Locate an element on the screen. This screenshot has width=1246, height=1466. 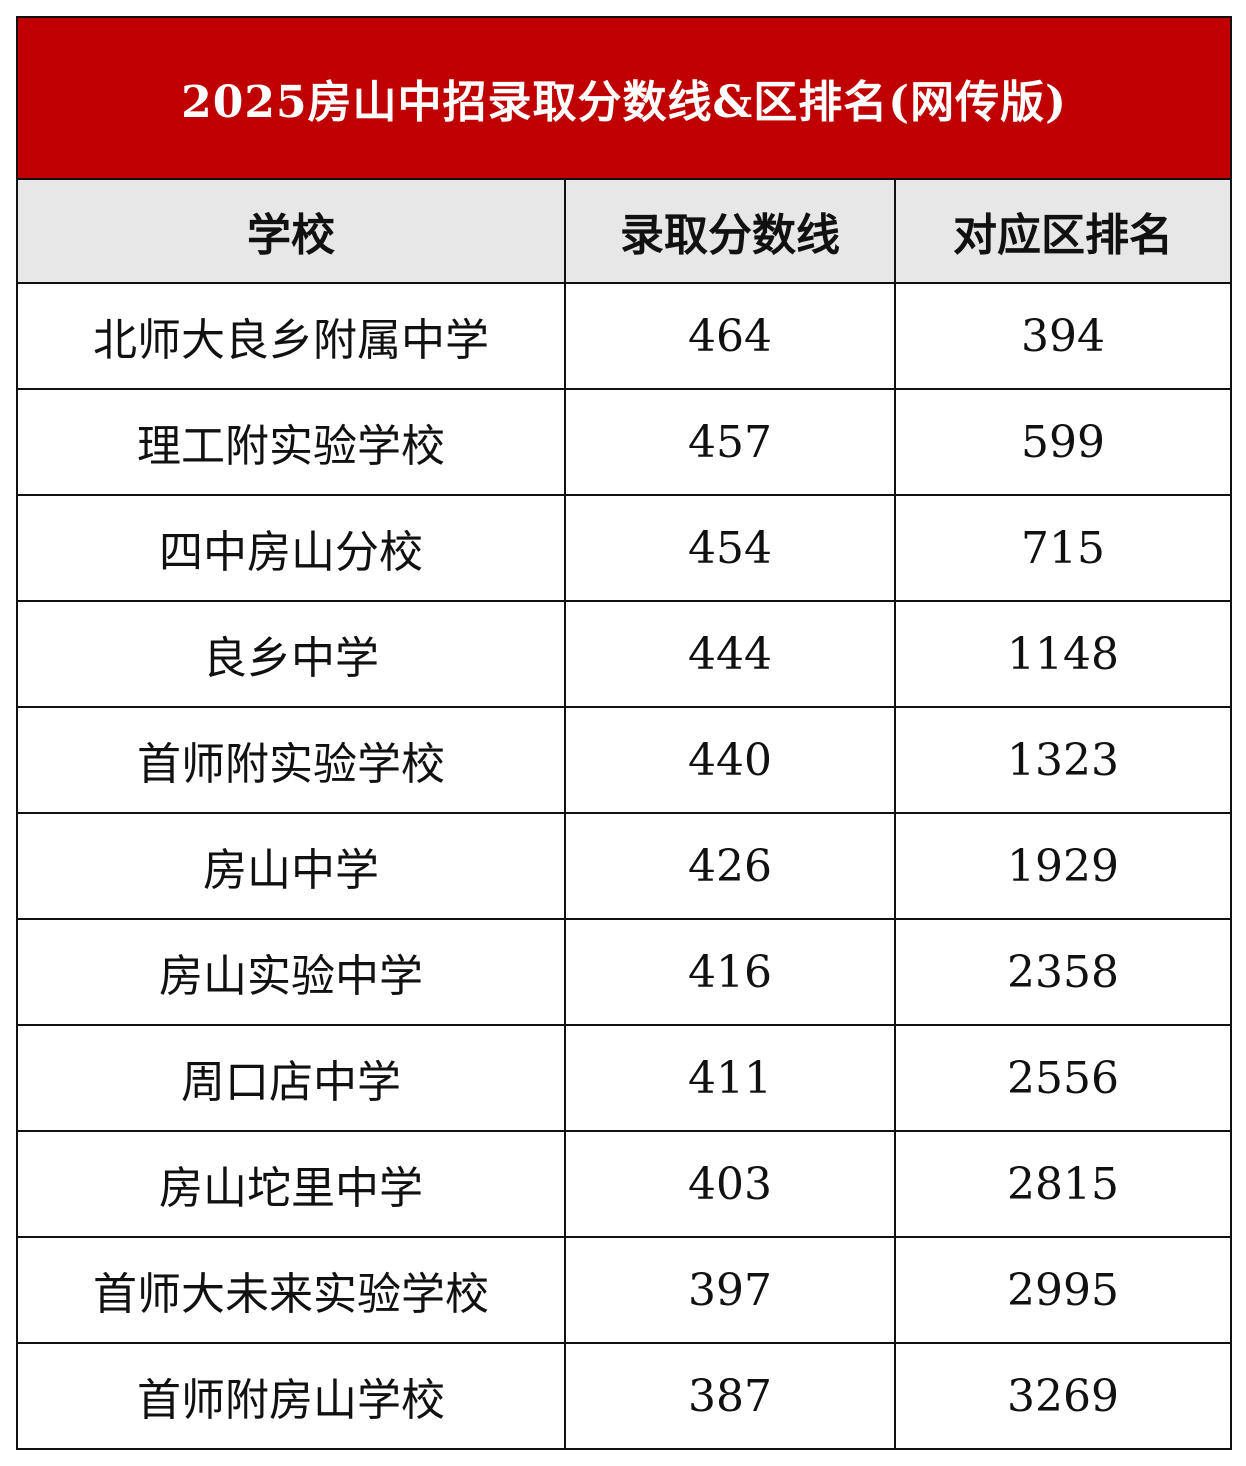
school-cell: 良乡中学 is located at coordinates (291, 654).